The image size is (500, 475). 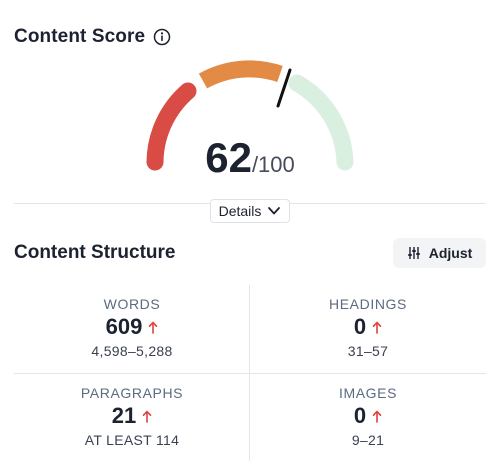 What do you see at coordinates (124, 415) in the screenshot?
I see `metric-value: 21` at bounding box center [124, 415].